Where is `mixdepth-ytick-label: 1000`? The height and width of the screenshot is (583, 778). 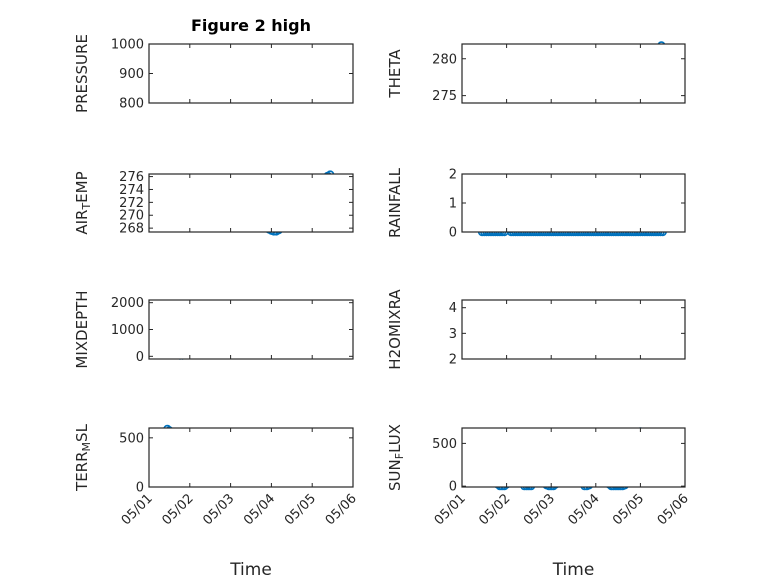 mixdepth-ytick-label: 1000 is located at coordinates (127, 330).